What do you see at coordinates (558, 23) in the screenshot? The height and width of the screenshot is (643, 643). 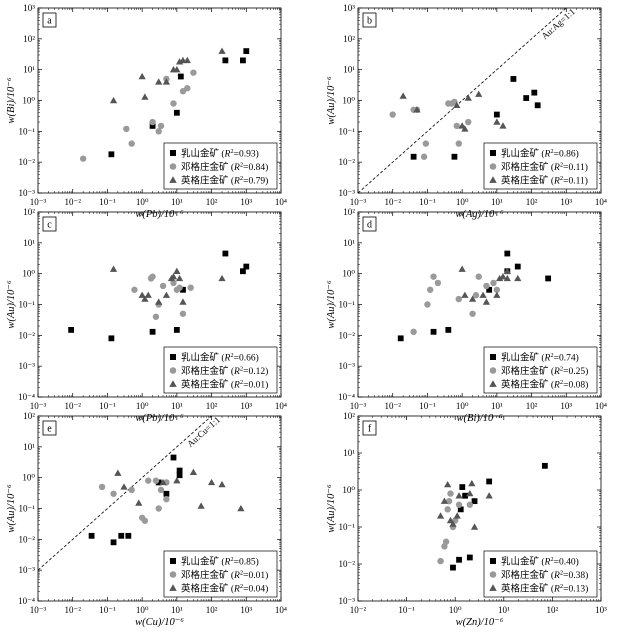 I see `reference-line-label: Au:Ag=1:1` at bounding box center [558, 23].